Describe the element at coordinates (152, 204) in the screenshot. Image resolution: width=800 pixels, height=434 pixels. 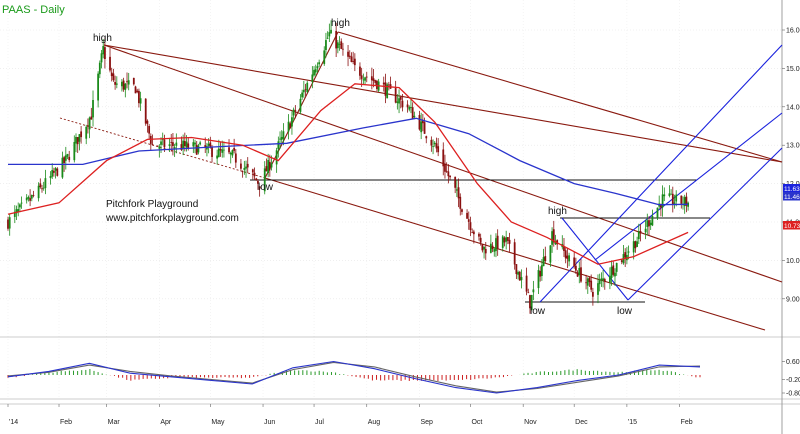
I see `watermark-line1: Pitchfork Playground` at that location.